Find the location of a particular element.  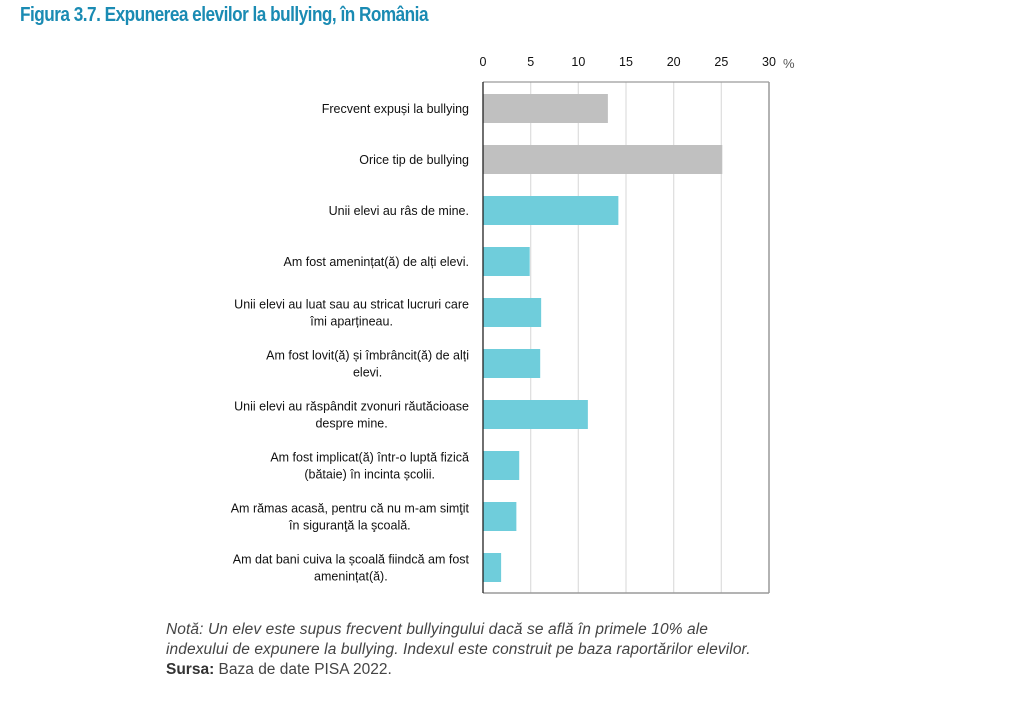

x-tick-label: 30 is located at coordinates (769, 62).